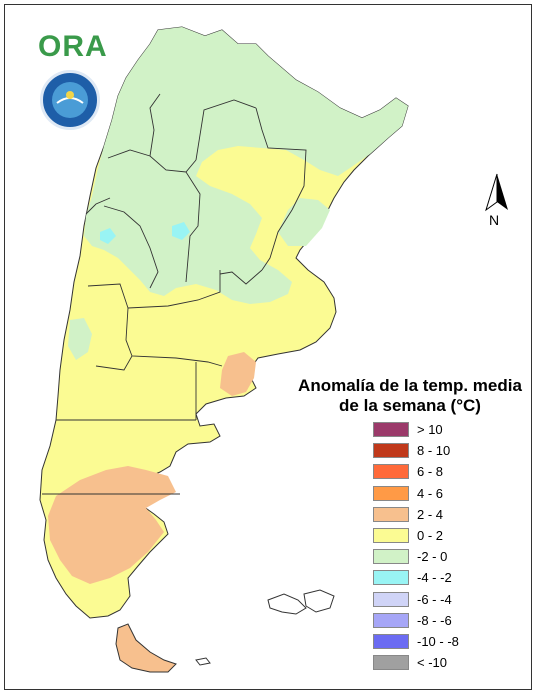  I want to click on zone-green-east, so click(304, 222).